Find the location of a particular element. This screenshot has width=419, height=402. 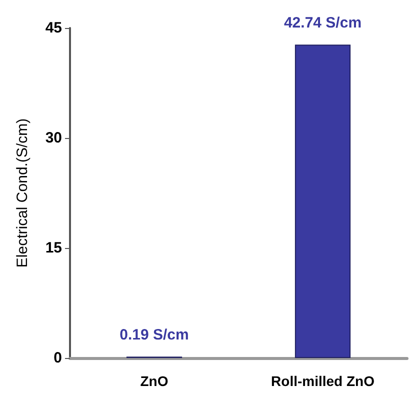

y-tick-label: 45 is located at coordinates (53, 28).